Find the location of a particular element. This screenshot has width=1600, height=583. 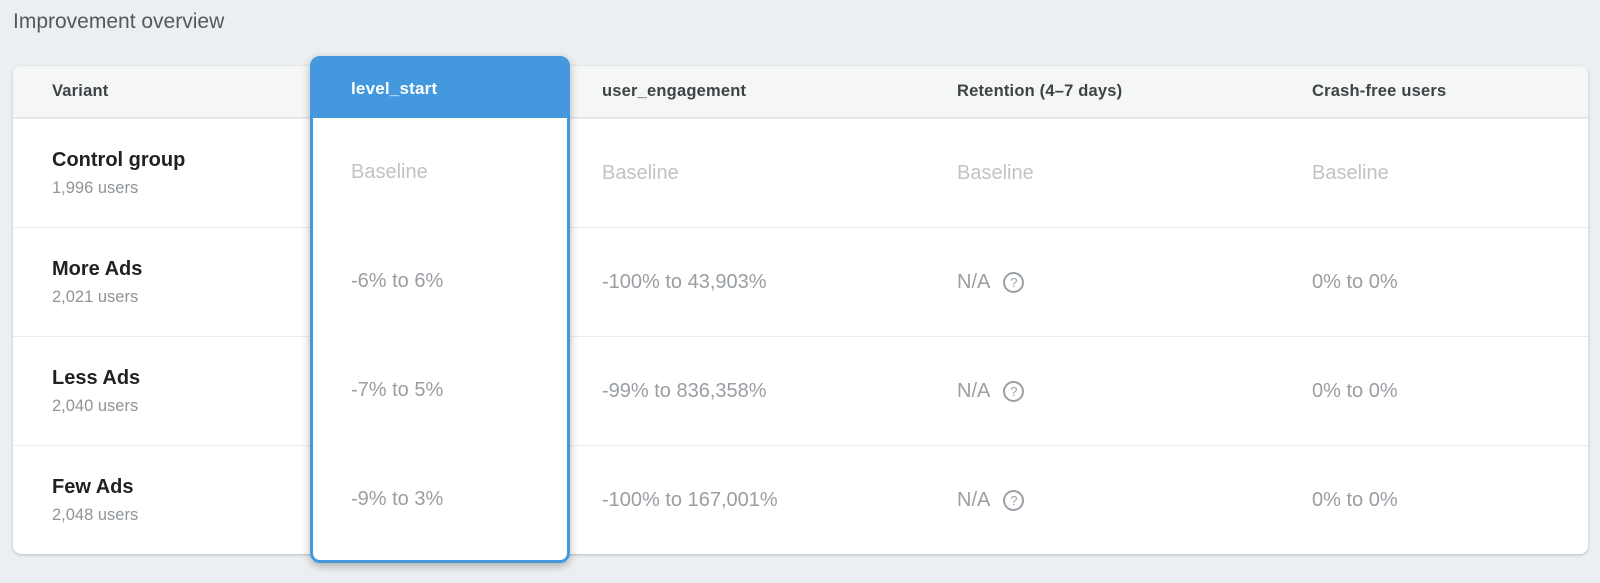

column-header-user-engagement: user_engagement is located at coordinates (674, 91).